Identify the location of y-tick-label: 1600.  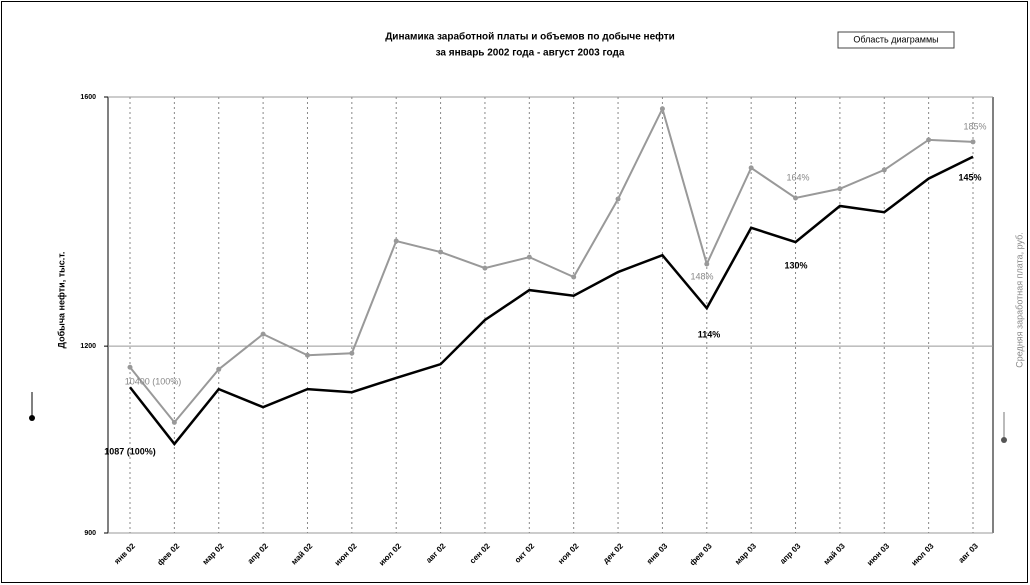
(88, 97).